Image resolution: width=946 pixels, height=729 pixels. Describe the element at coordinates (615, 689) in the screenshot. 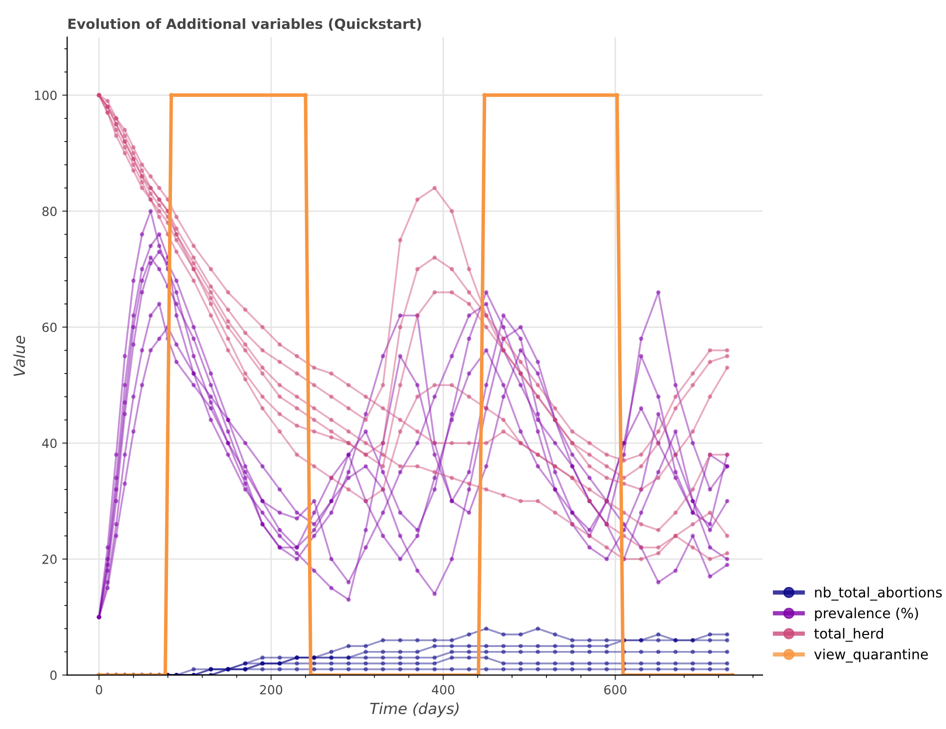

I see `x-tick-label: 600` at that location.